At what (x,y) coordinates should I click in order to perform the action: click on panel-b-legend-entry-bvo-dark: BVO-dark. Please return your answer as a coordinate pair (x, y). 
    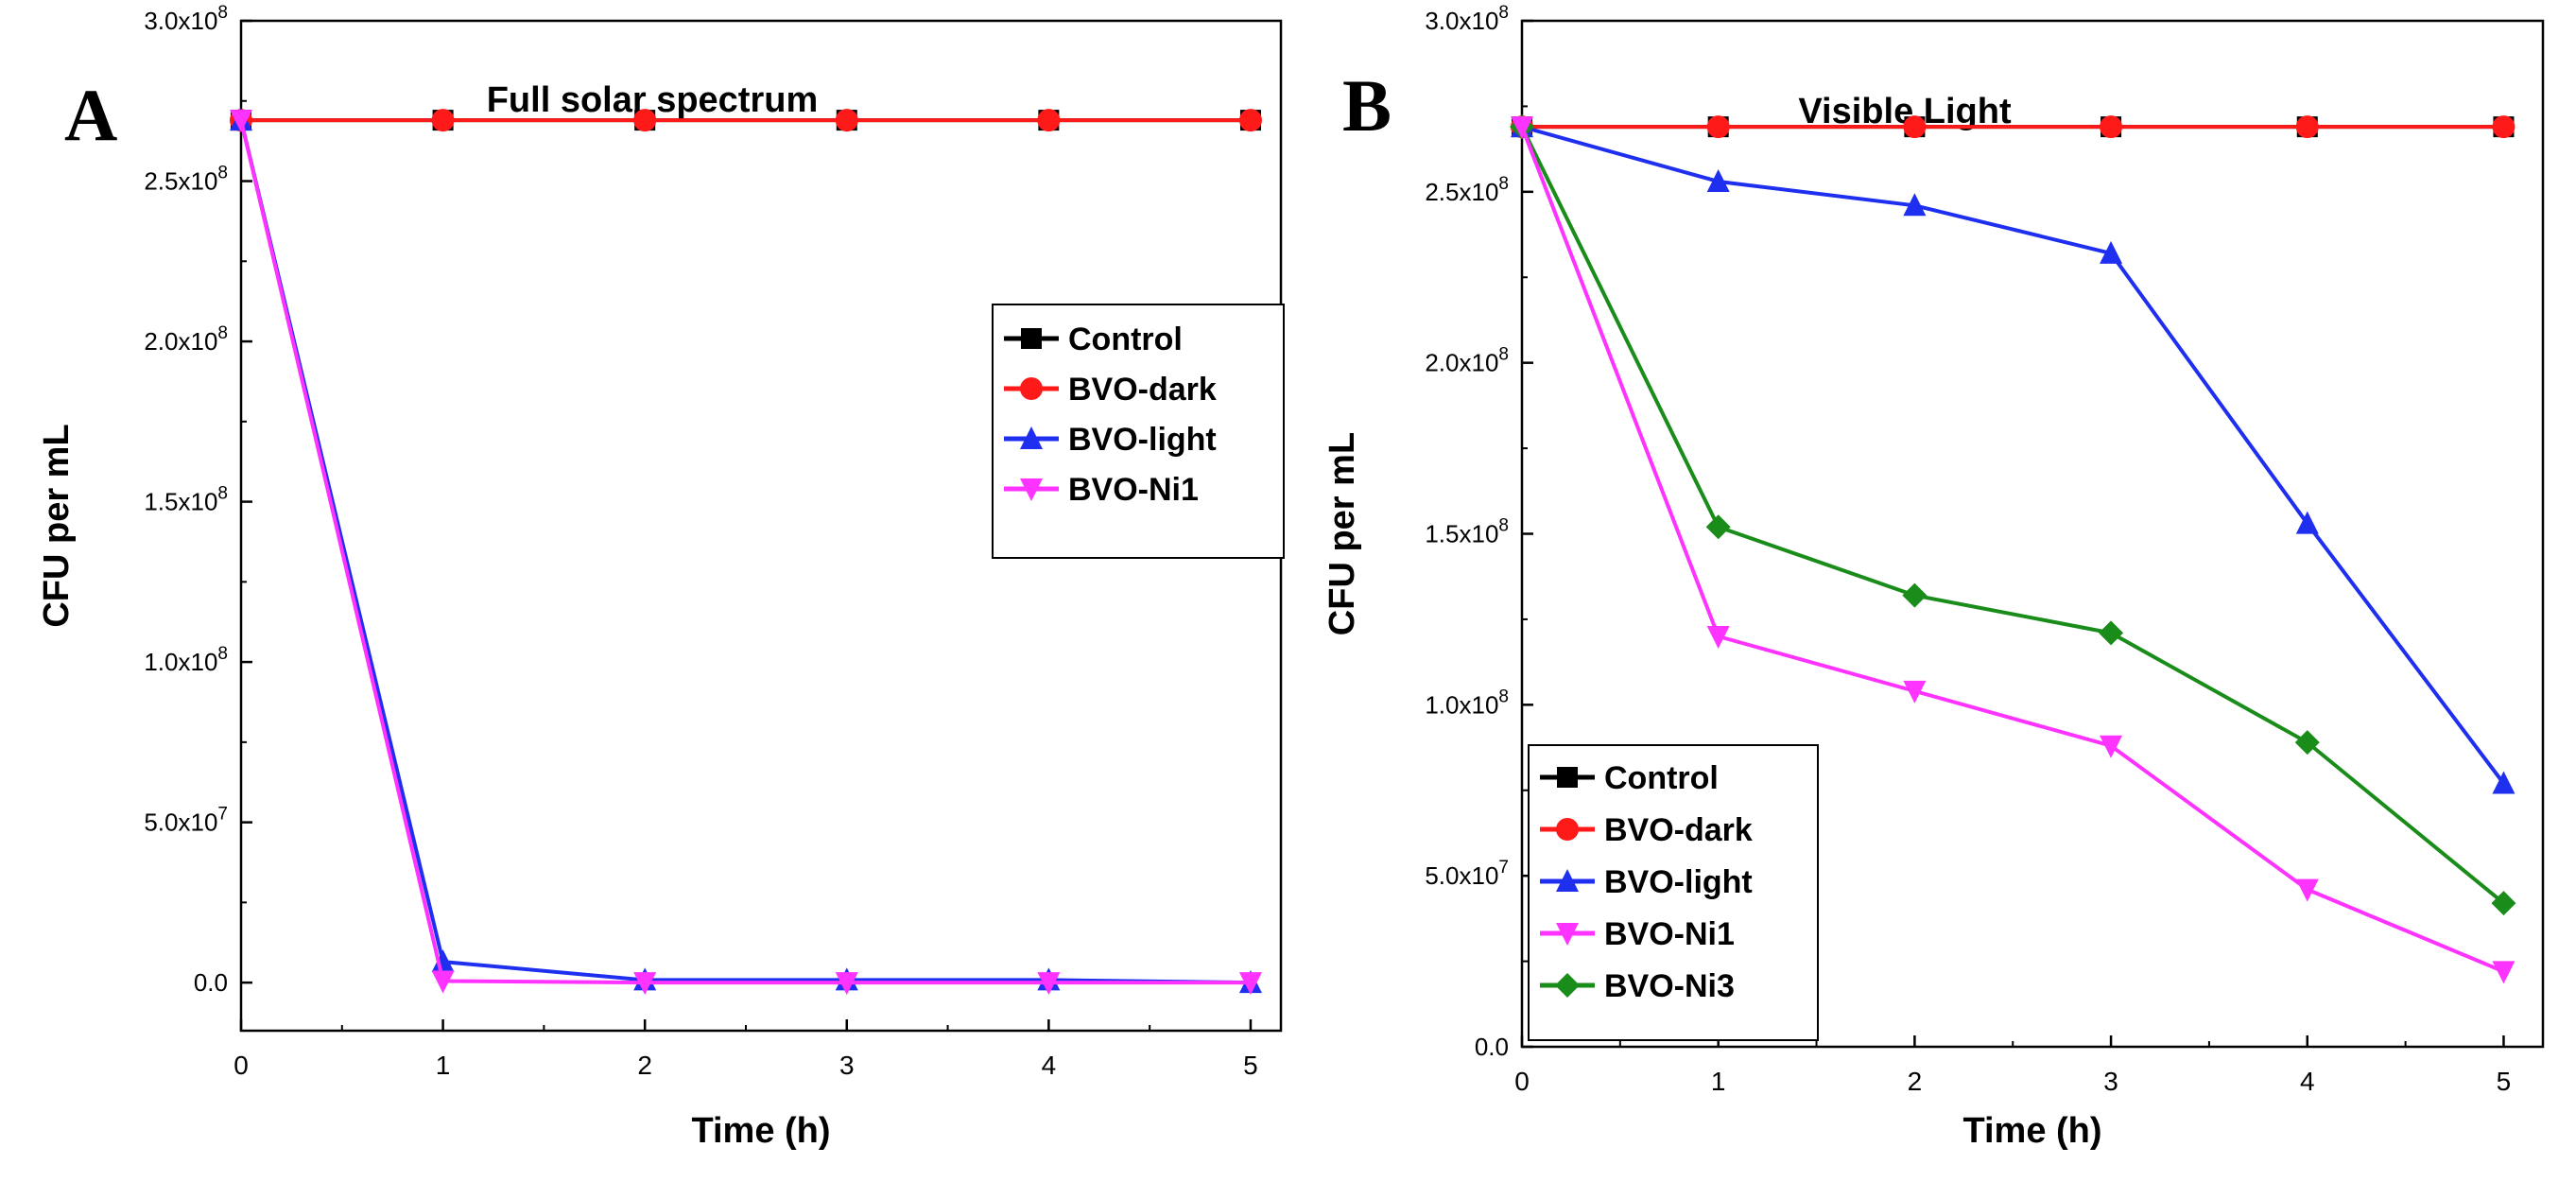
    Looking at the image, I should click on (1646, 830).